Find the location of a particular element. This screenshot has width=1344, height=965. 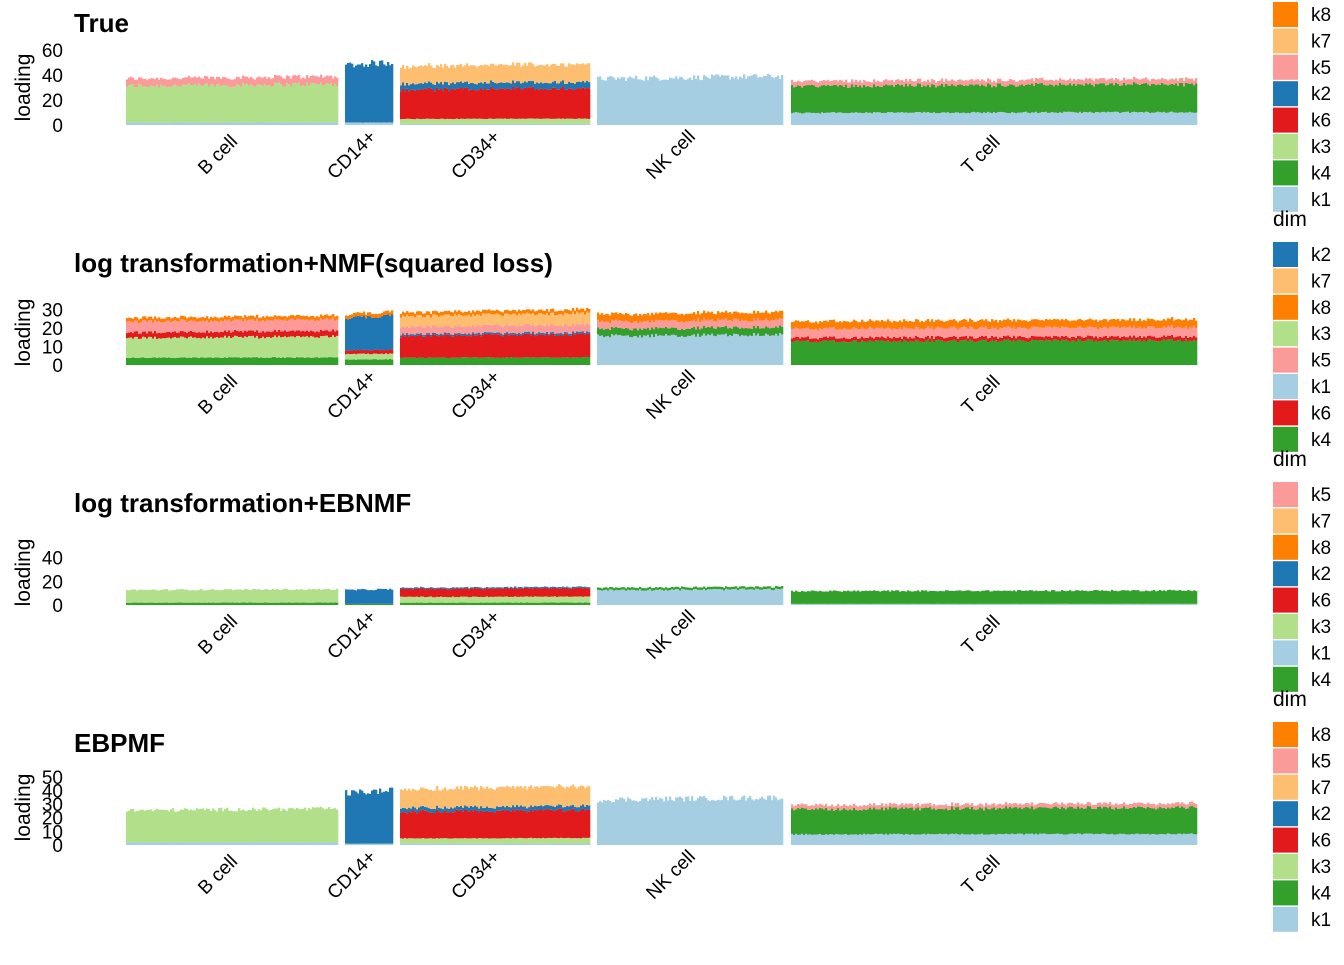

legend-title: dim is located at coordinates (1290, 219).